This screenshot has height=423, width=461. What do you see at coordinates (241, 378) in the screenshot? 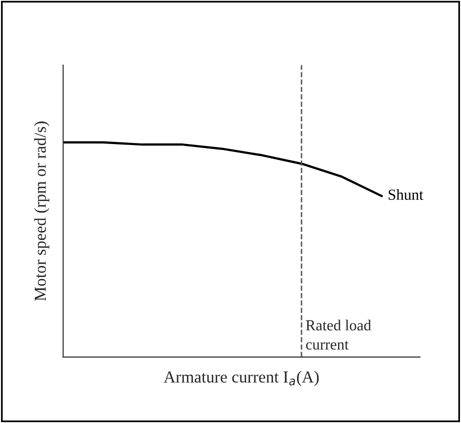
I see `x-axis-title: Armature current I$_{a}$(A)` at bounding box center [241, 378].